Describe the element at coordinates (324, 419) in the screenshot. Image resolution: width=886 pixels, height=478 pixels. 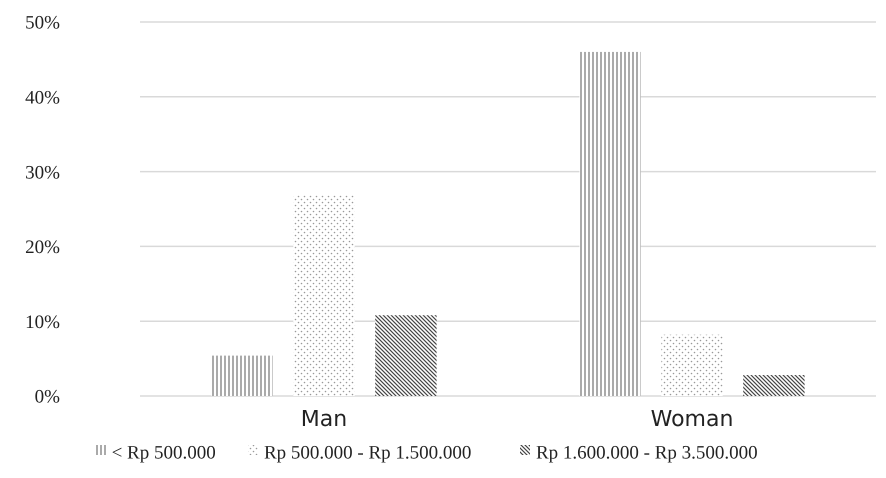
I see `x-tick-label: Man` at that location.